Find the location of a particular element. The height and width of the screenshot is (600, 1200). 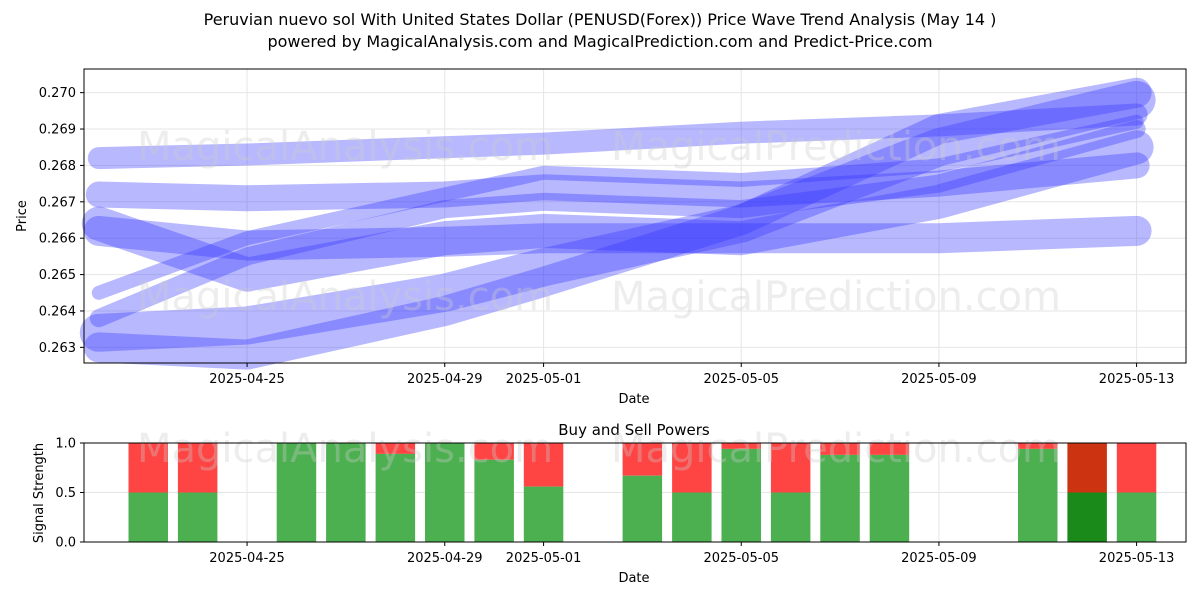

signal-x-tick-label: 2025-05-09 is located at coordinates (939, 558).